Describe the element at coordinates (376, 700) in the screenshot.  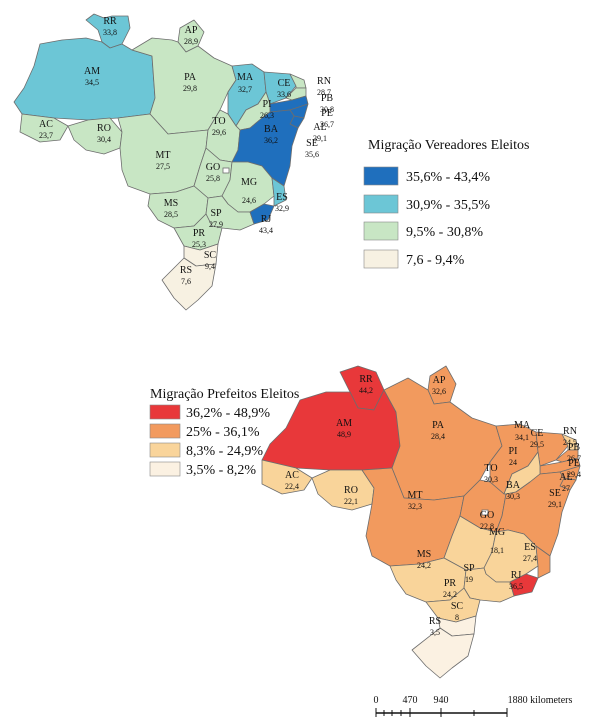
I see `scale-tick-label: 0` at that location.